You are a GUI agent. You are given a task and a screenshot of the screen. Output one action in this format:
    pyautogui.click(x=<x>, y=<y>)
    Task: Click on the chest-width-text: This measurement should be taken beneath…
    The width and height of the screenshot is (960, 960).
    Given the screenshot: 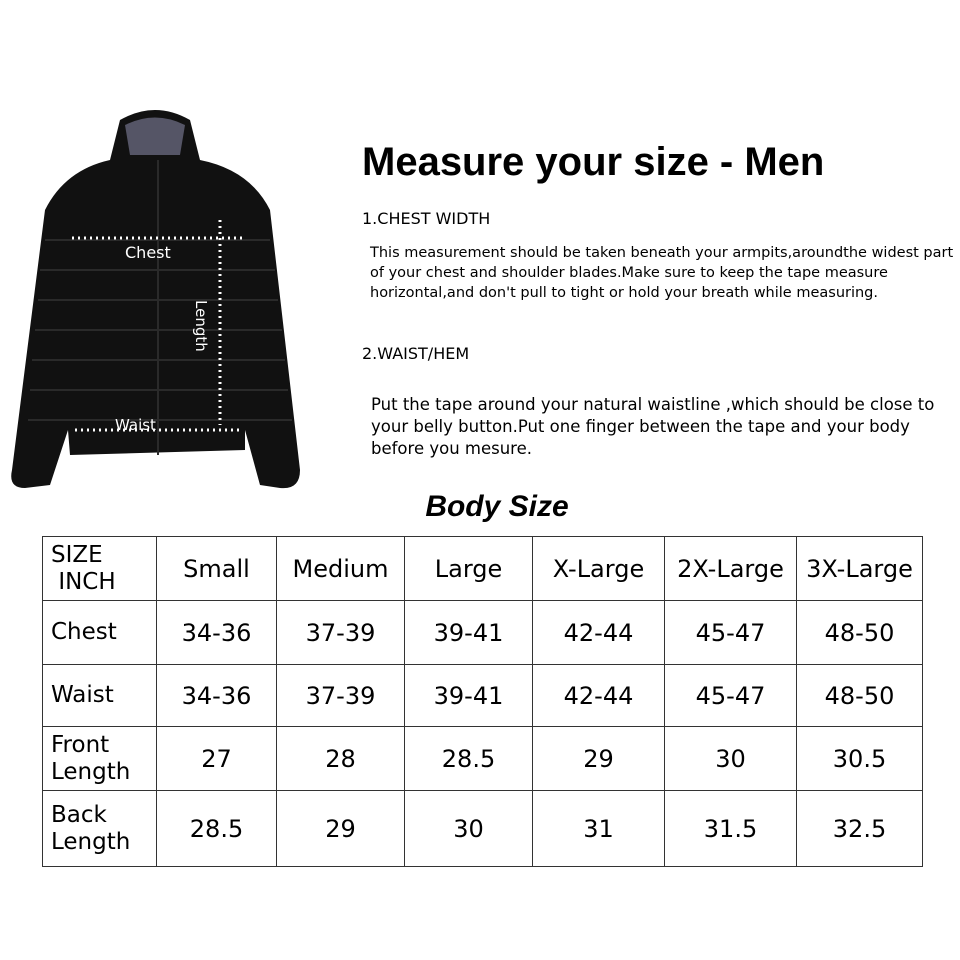 What is the action you would take?
    pyautogui.click(x=662, y=273)
    